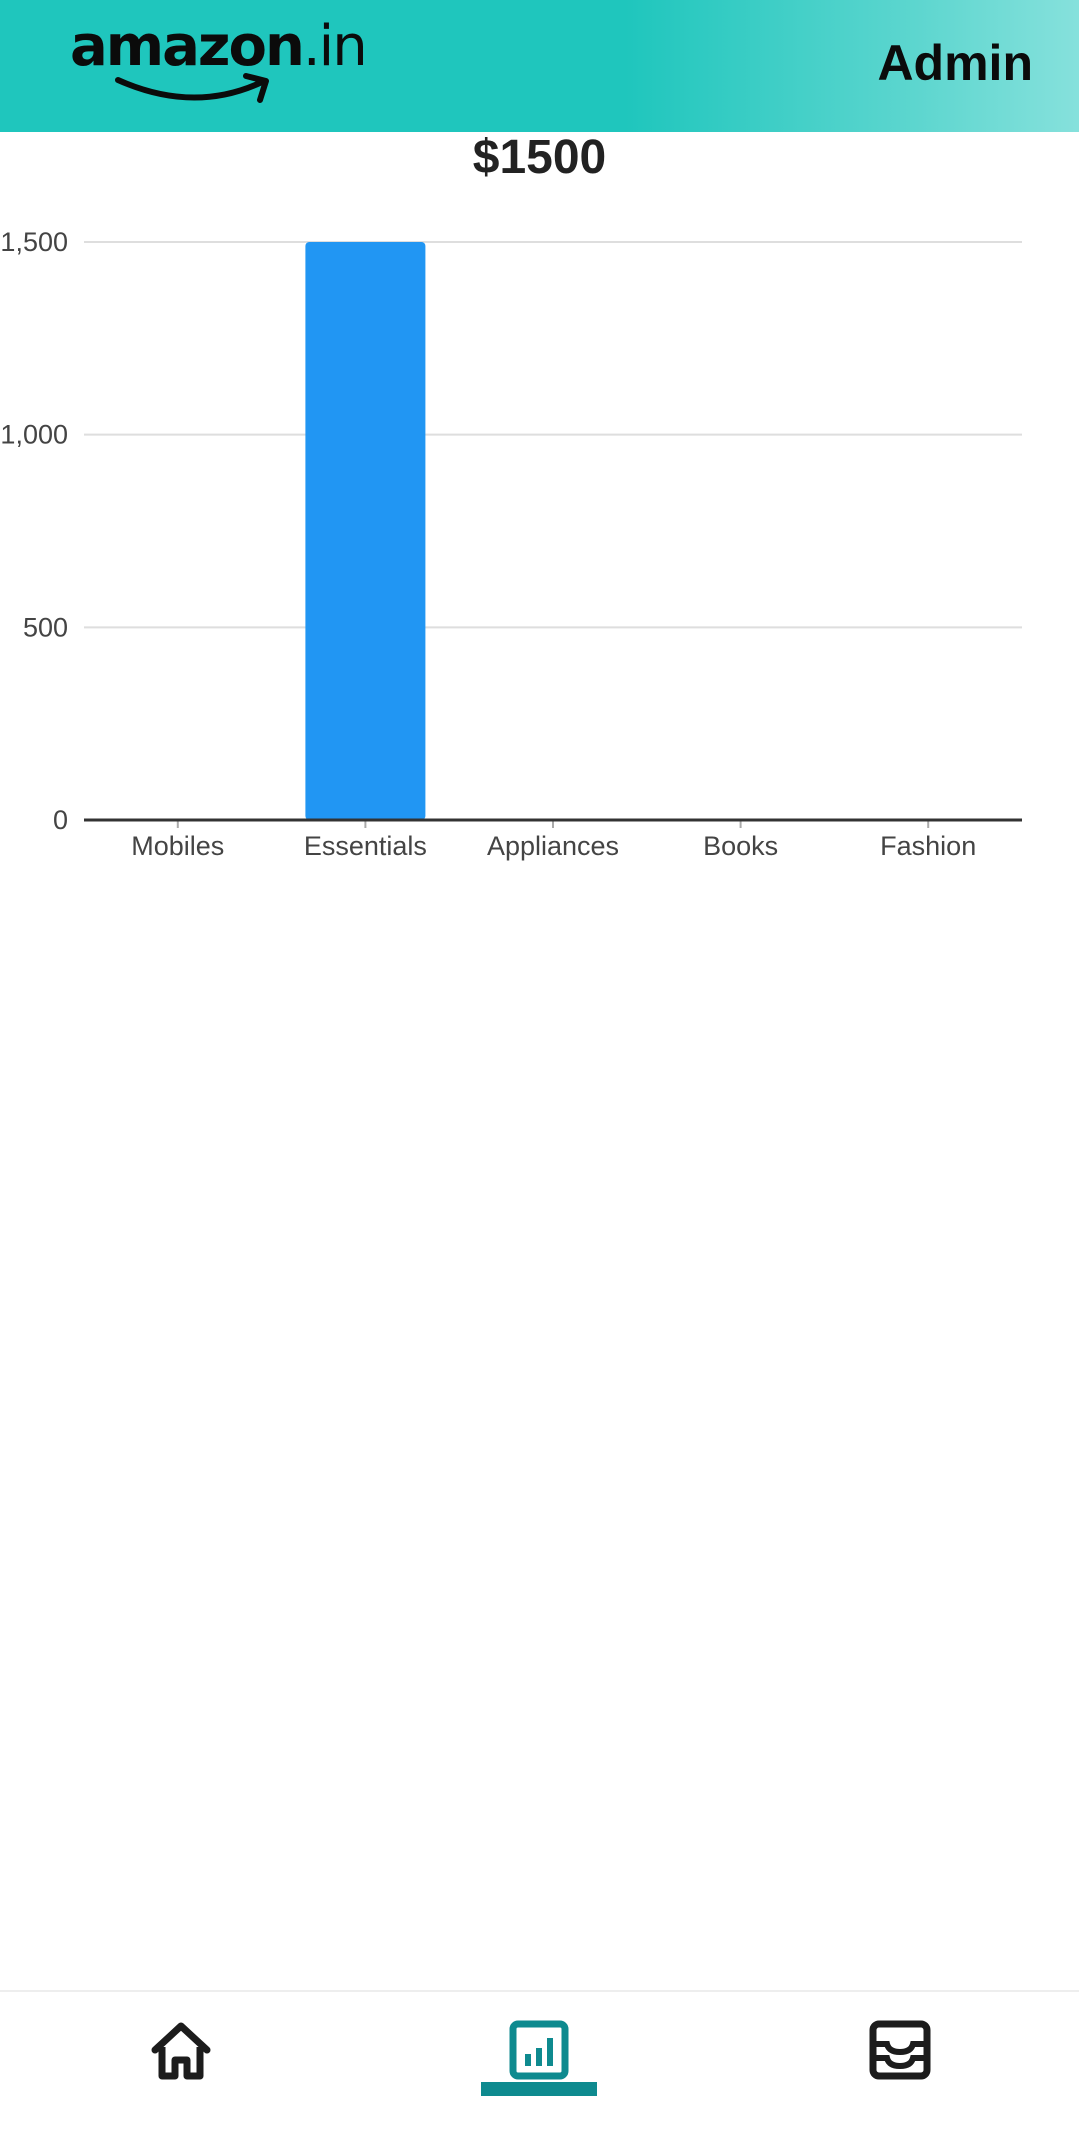 Image resolution: width=1079 pixels, height=2153 pixels. I want to click on amazon-logo: amazon.in, so click(219, 59).